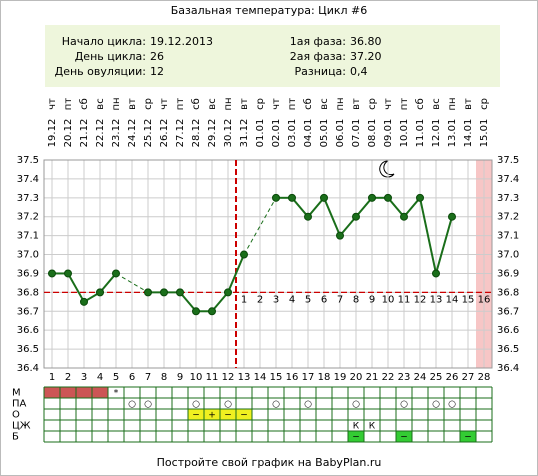 The height and width of the screenshot is (476, 538). I want to click on day-label: 27, so click(468, 377).